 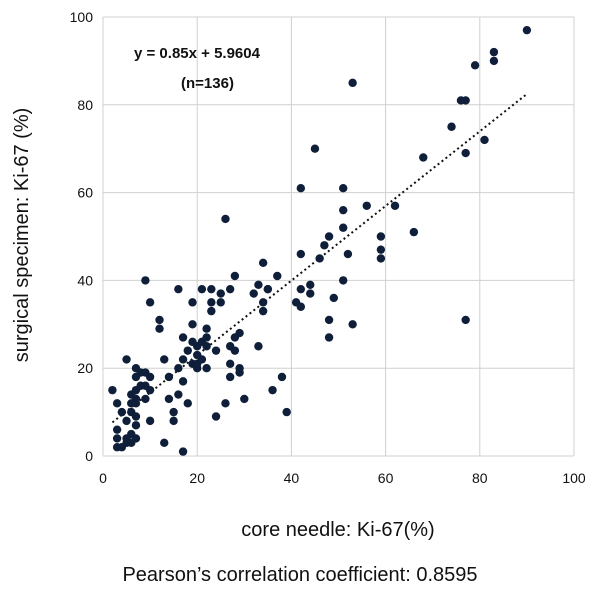 I want to click on equation-annotation: y = 0.85x + 5.9604, so click(x=197, y=53).